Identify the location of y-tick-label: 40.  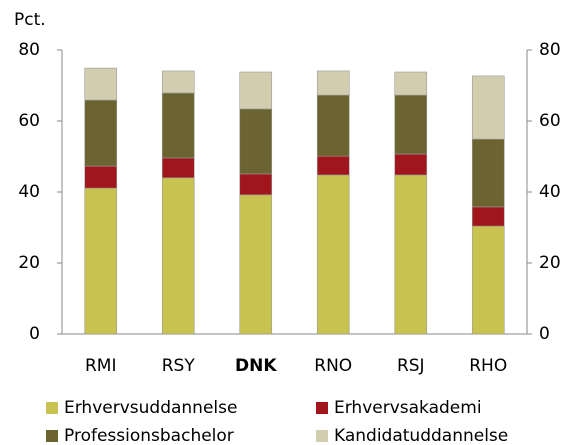
(29, 192).